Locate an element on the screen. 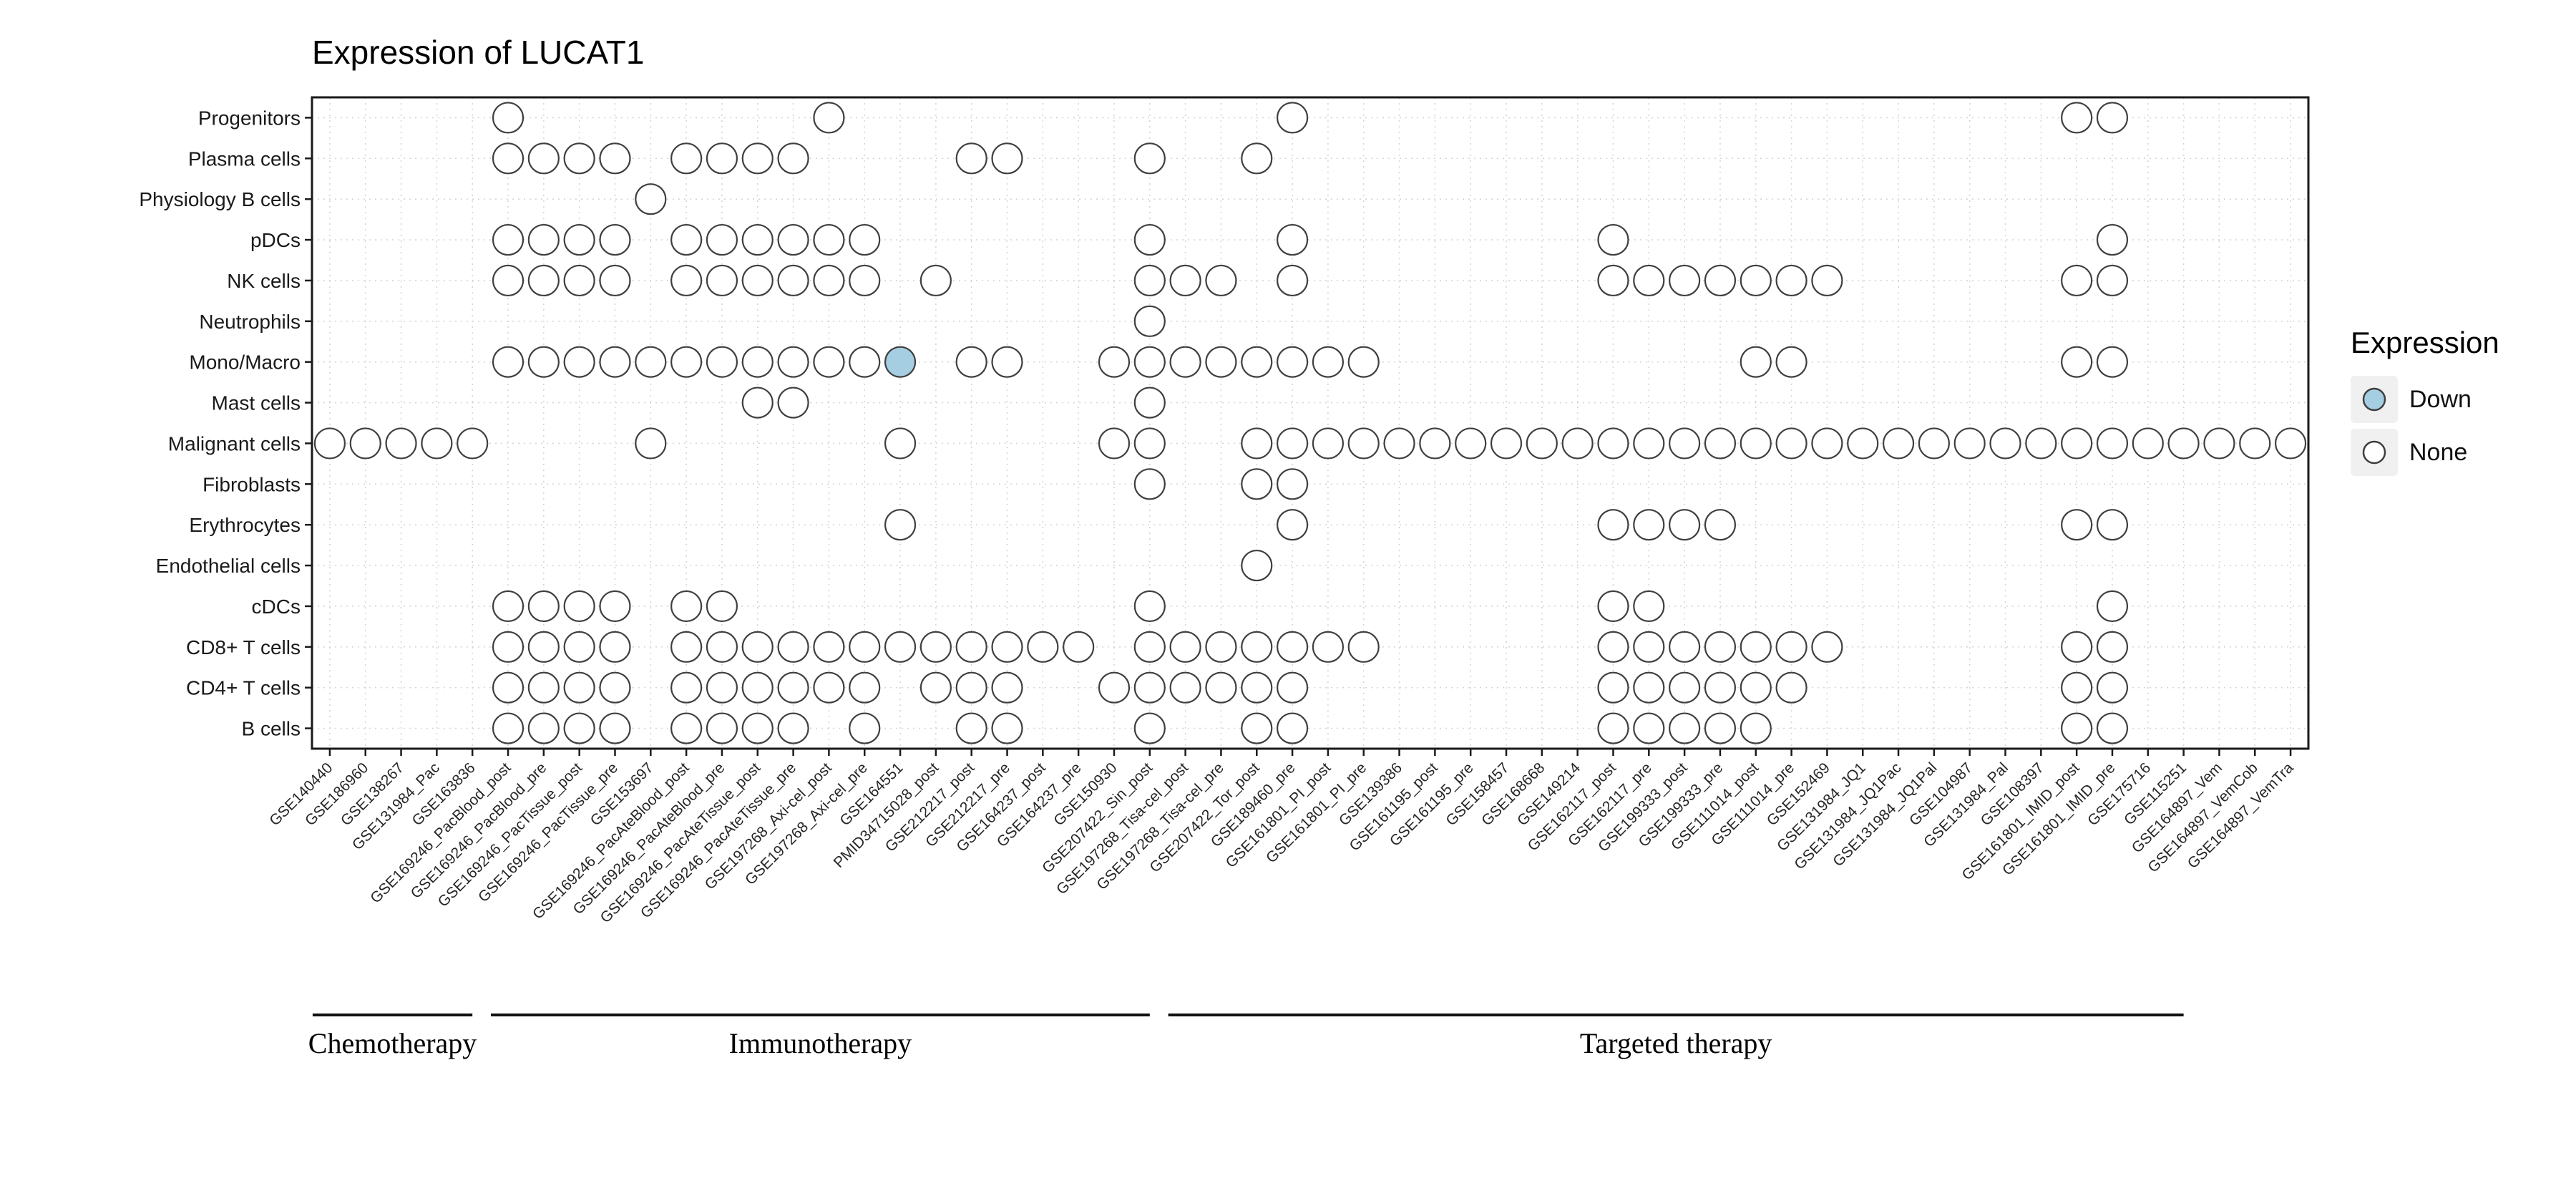 The width and height of the screenshot is (2576, 1181). row-label: Malignant cells is located at coordinates (234, 443).